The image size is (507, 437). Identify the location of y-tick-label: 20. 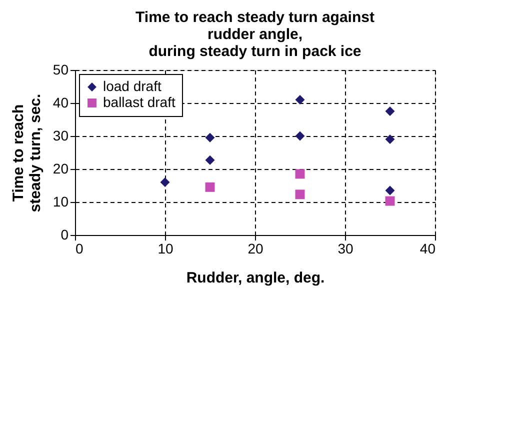
(60, 168).